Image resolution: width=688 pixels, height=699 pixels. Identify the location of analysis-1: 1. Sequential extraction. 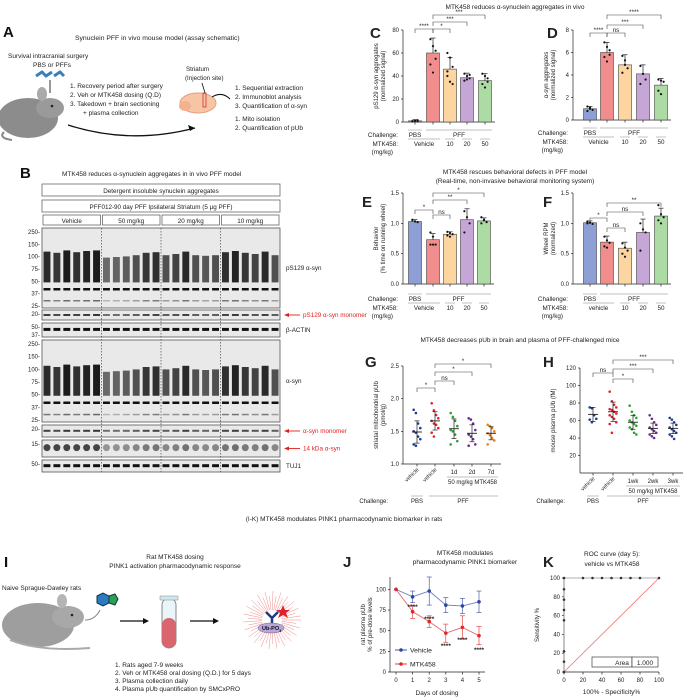
(269, 88).